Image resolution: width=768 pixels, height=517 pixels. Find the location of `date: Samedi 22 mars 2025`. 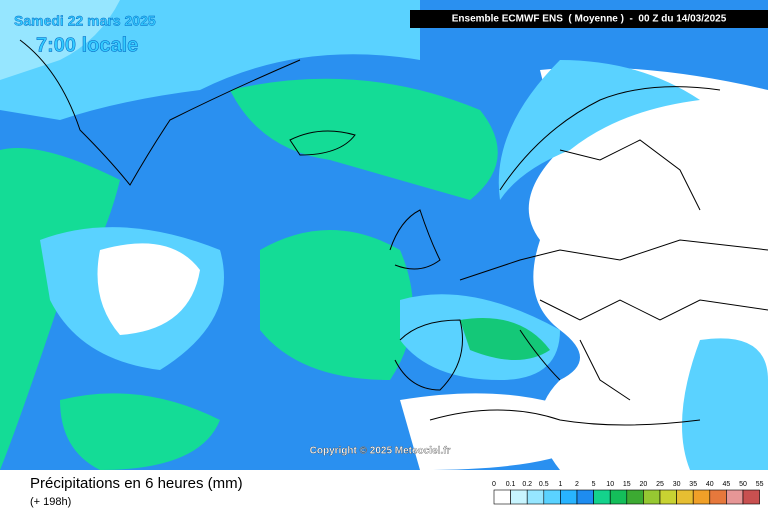

date: Samedi 22 mars 2025 is located at coordinates (85, 21).